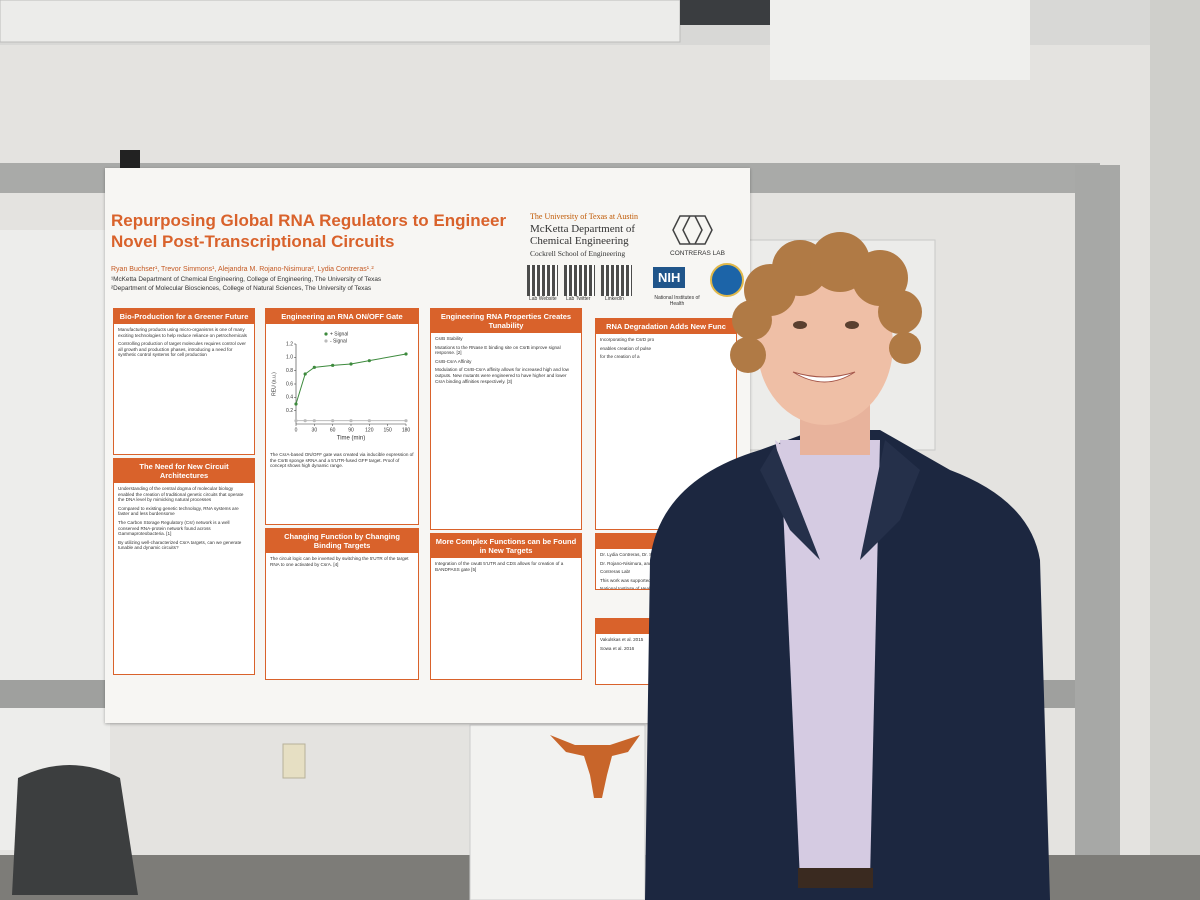 The image size is (1200, 900). I want to click on y-axis-label: REU (a.u.), so click(274, 384).